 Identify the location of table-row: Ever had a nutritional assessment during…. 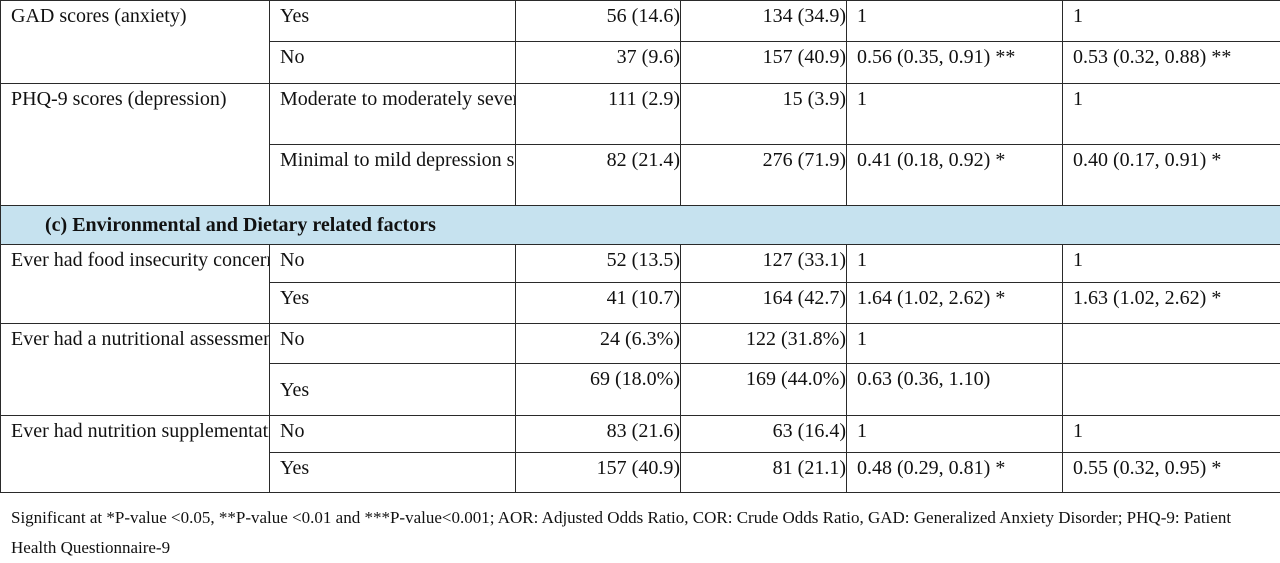
(640, 344).